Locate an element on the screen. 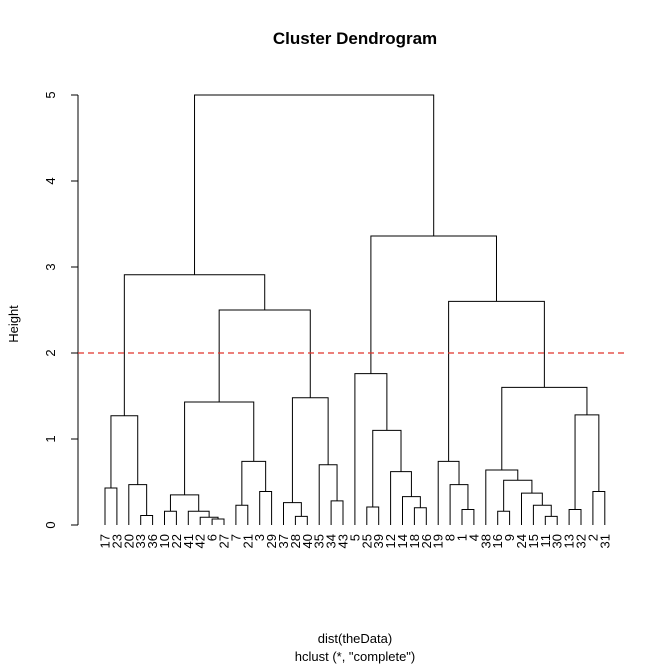  leaf-label: 28 is located at coordinates (295, 541).